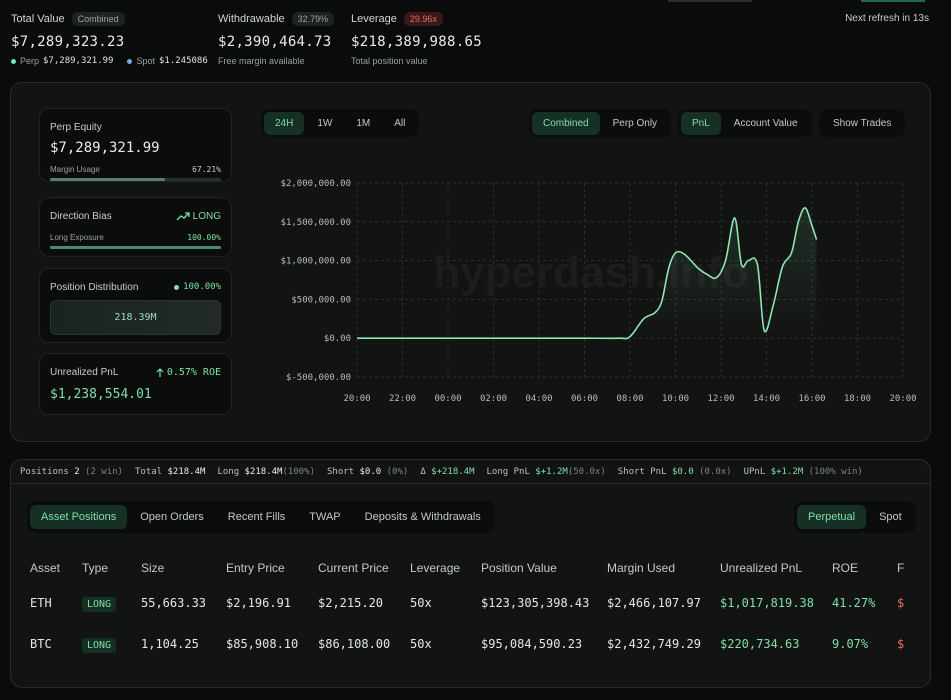 Image resolution: width=951 pixels, height=700 pixels. What do you see at coordinates (94, 287) in the screenshot?
I see `position-distribution-label: Position Distribution` at bounding box center [94, 287].